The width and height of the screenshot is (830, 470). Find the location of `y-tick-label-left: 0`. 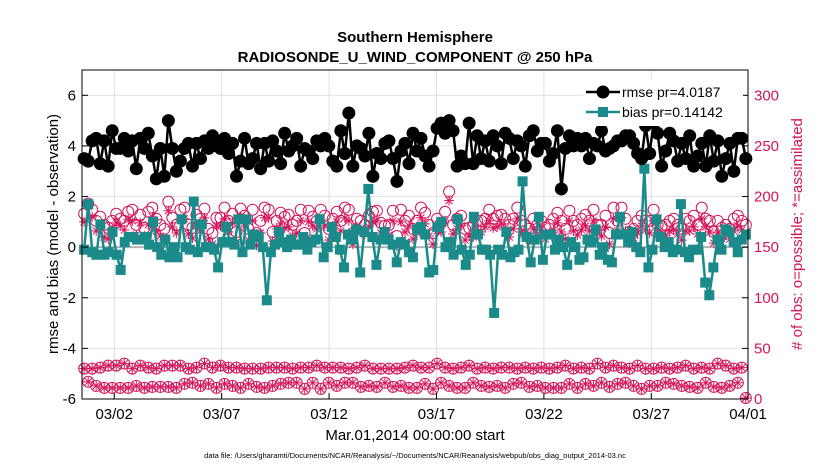

y-tick-label-left: 0 is located at coordinates (72, 247).